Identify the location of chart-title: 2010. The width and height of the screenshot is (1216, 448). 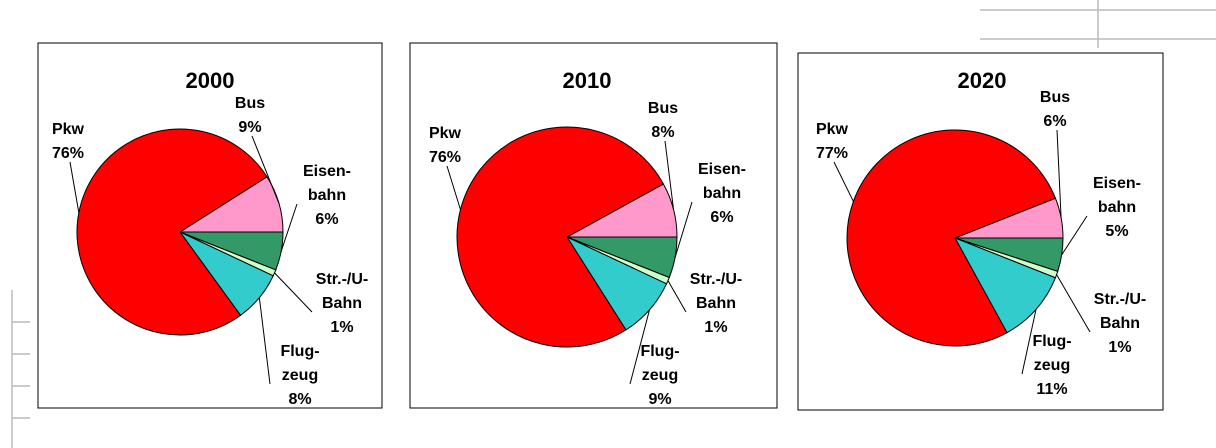
(587, 80).